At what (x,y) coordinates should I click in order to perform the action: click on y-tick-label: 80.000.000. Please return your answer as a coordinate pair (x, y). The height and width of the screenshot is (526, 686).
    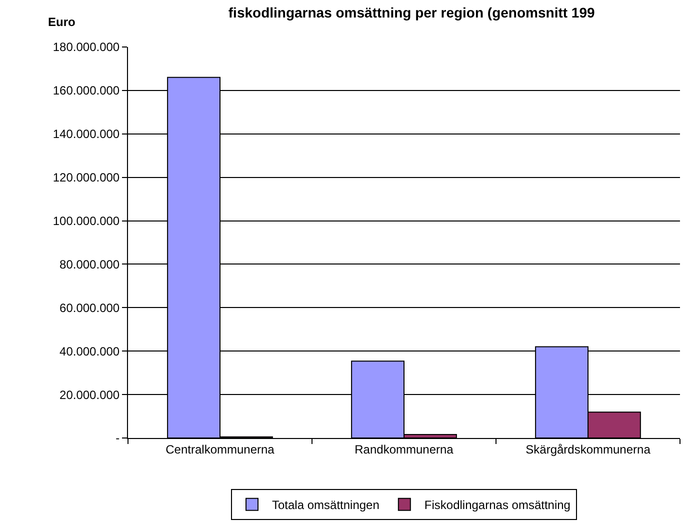
    Looking at the image, I should click on (90, 264).